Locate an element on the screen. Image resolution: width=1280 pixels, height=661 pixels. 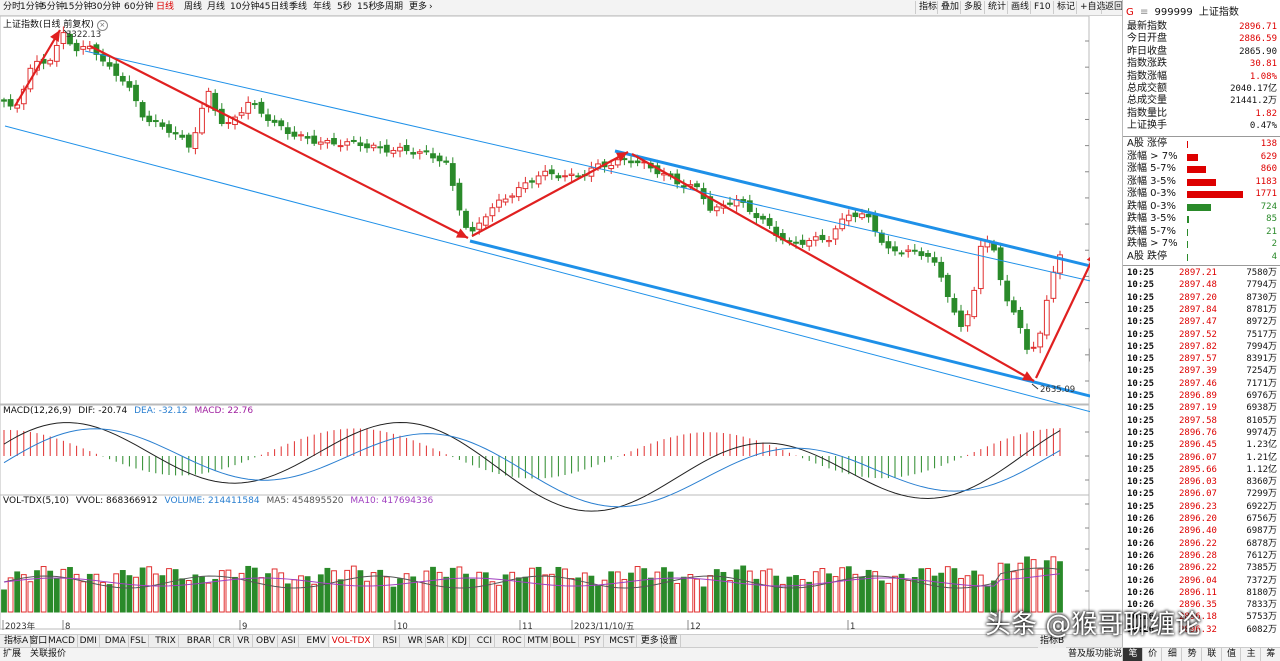
period-tab: 日线 is located at coordinates (165, 7).